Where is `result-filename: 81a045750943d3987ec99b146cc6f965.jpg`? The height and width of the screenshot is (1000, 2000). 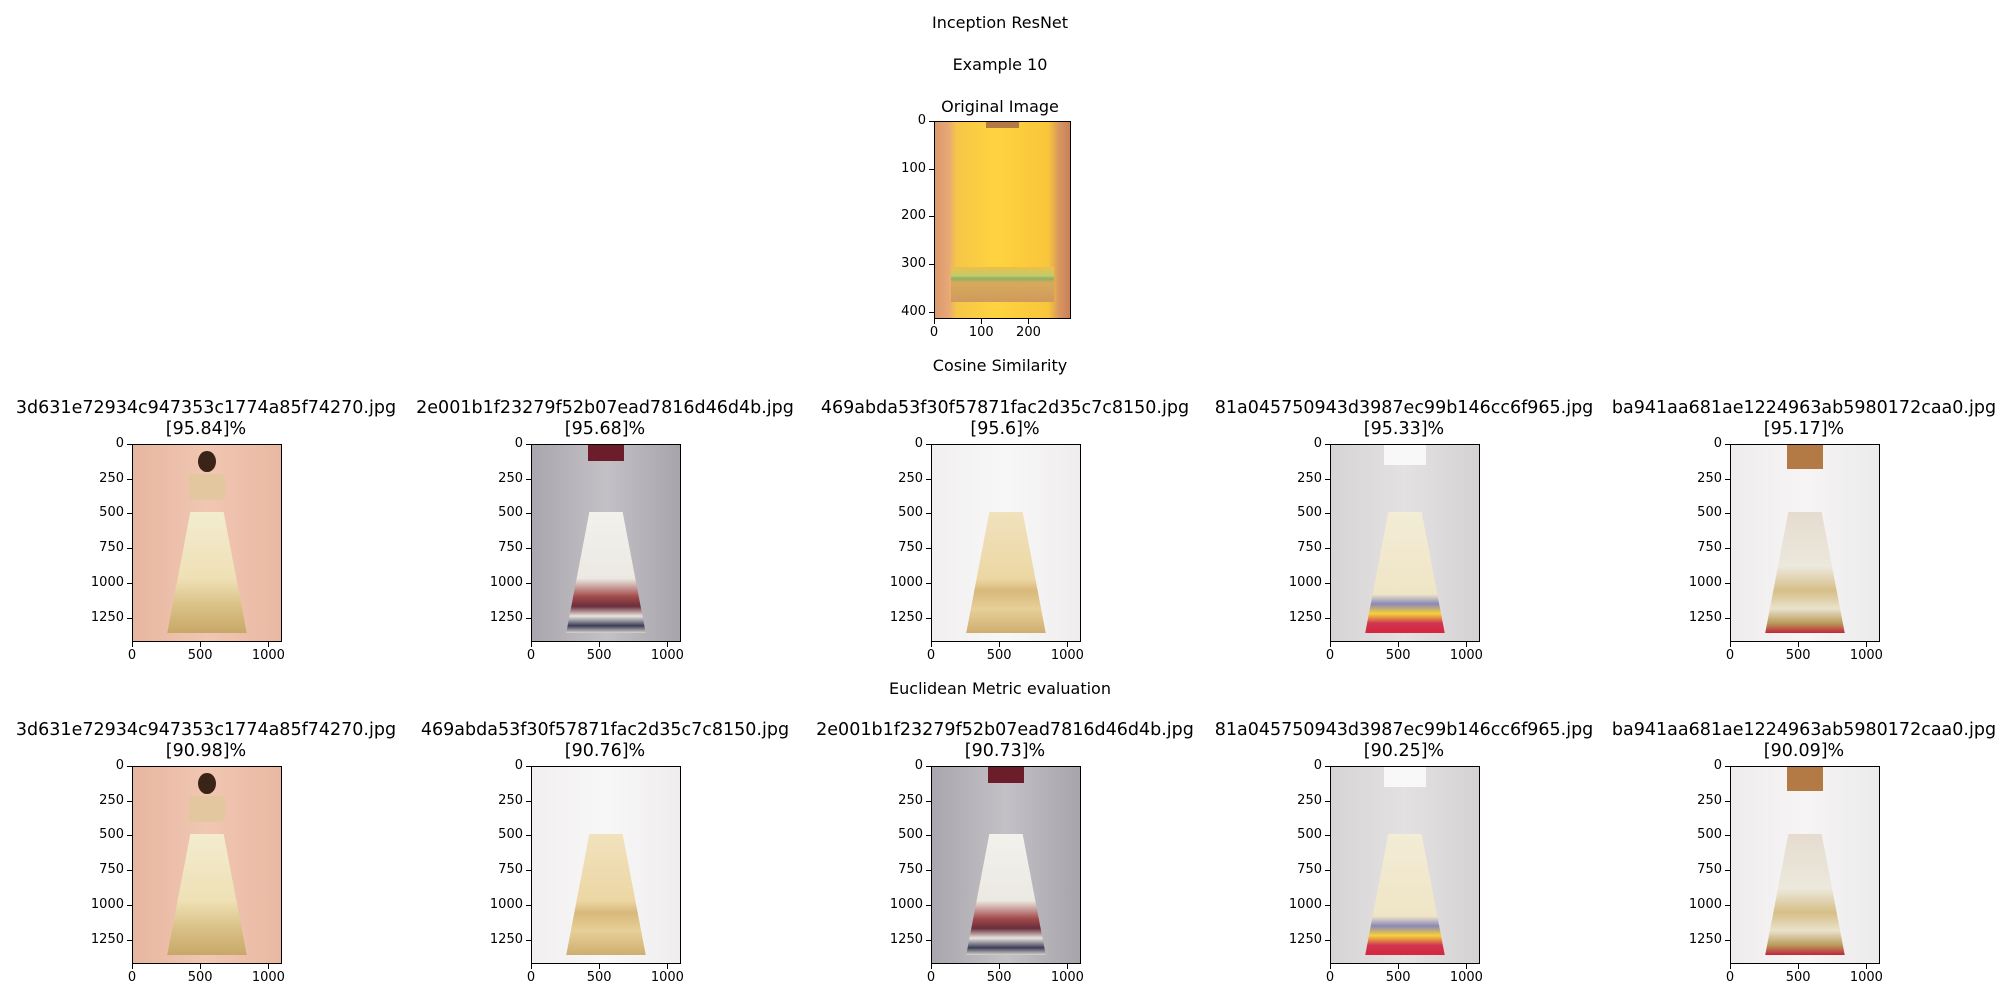
result-filename: 81a045750943d3987ec99b146cc6f965.jpg is located at coordinates (1404, 408).